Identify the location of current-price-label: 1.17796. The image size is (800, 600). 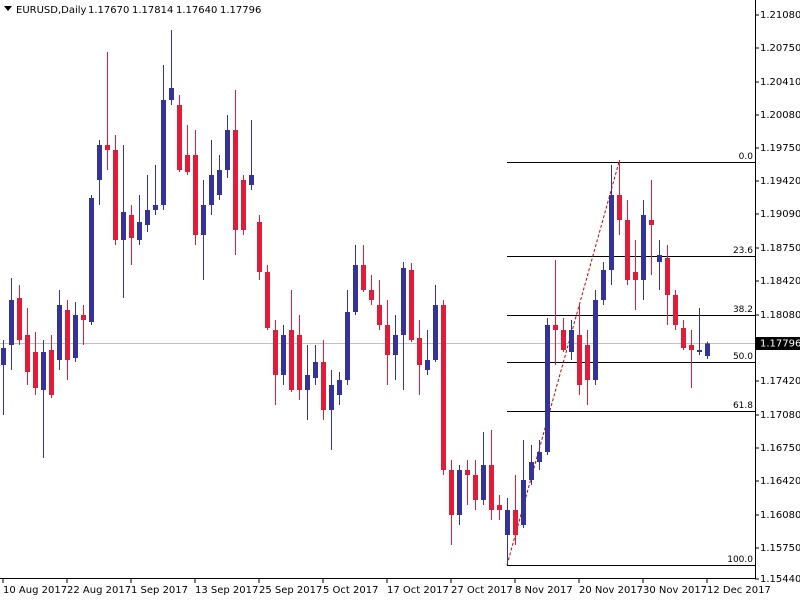
(780, 344).